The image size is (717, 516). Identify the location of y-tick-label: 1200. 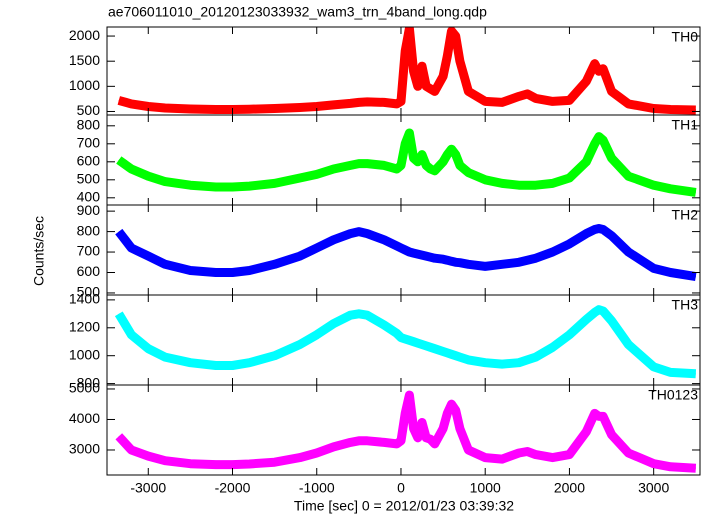
(84, 326).